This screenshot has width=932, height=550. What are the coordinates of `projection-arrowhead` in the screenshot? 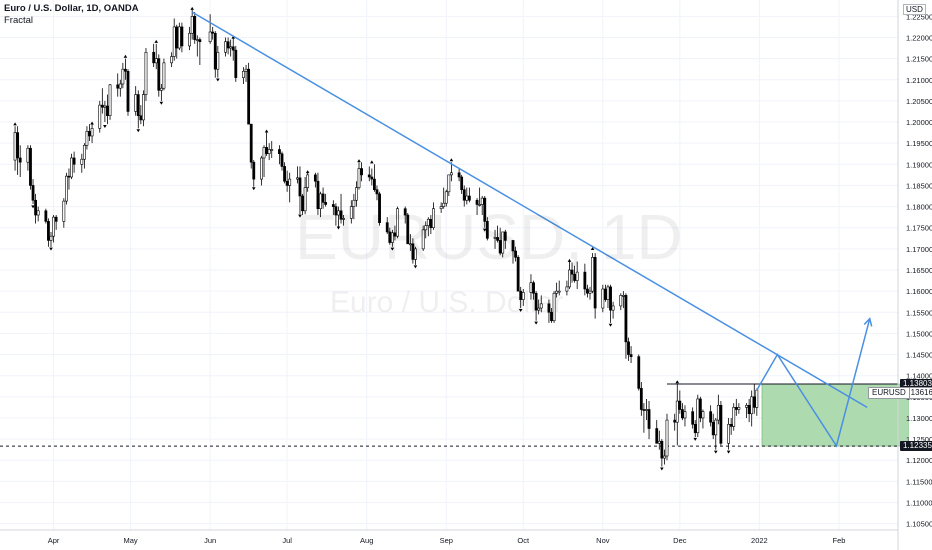 It's located at (868, 322).